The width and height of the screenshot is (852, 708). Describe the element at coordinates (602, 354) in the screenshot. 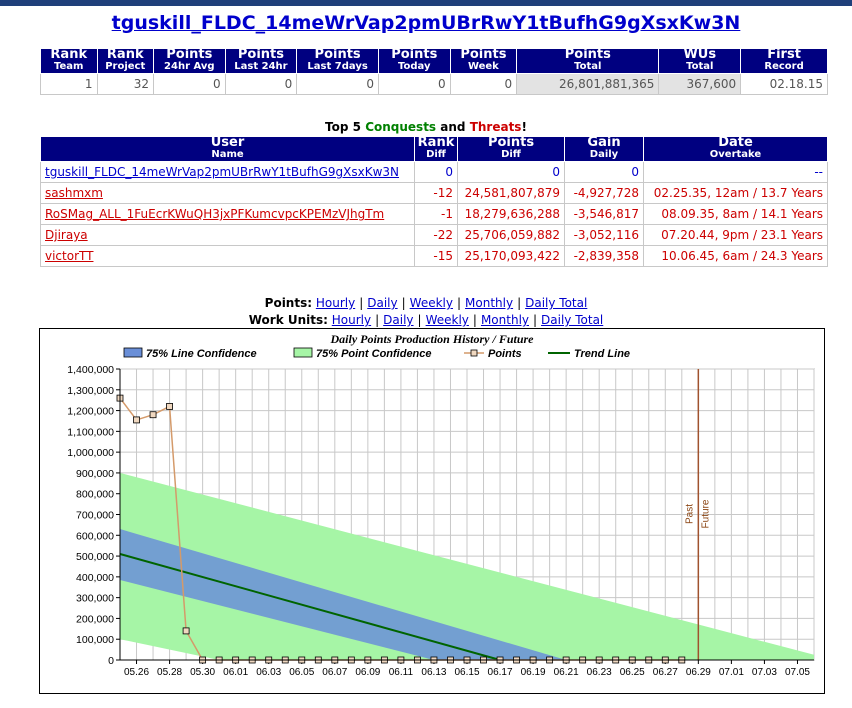

I see `legend-trend-label: Trend Line` at that location.